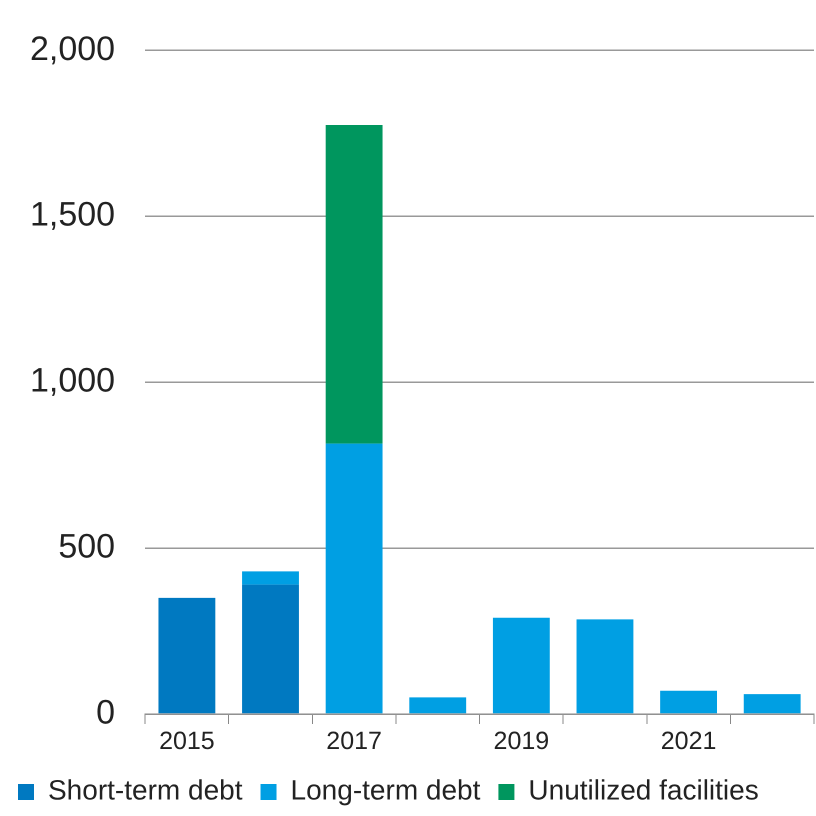 The width and height of the screenshot is (816, 816). Describe the element at coordinates (688, 740) in the screenshot. I see `x-tick-label: 2021` at that location.